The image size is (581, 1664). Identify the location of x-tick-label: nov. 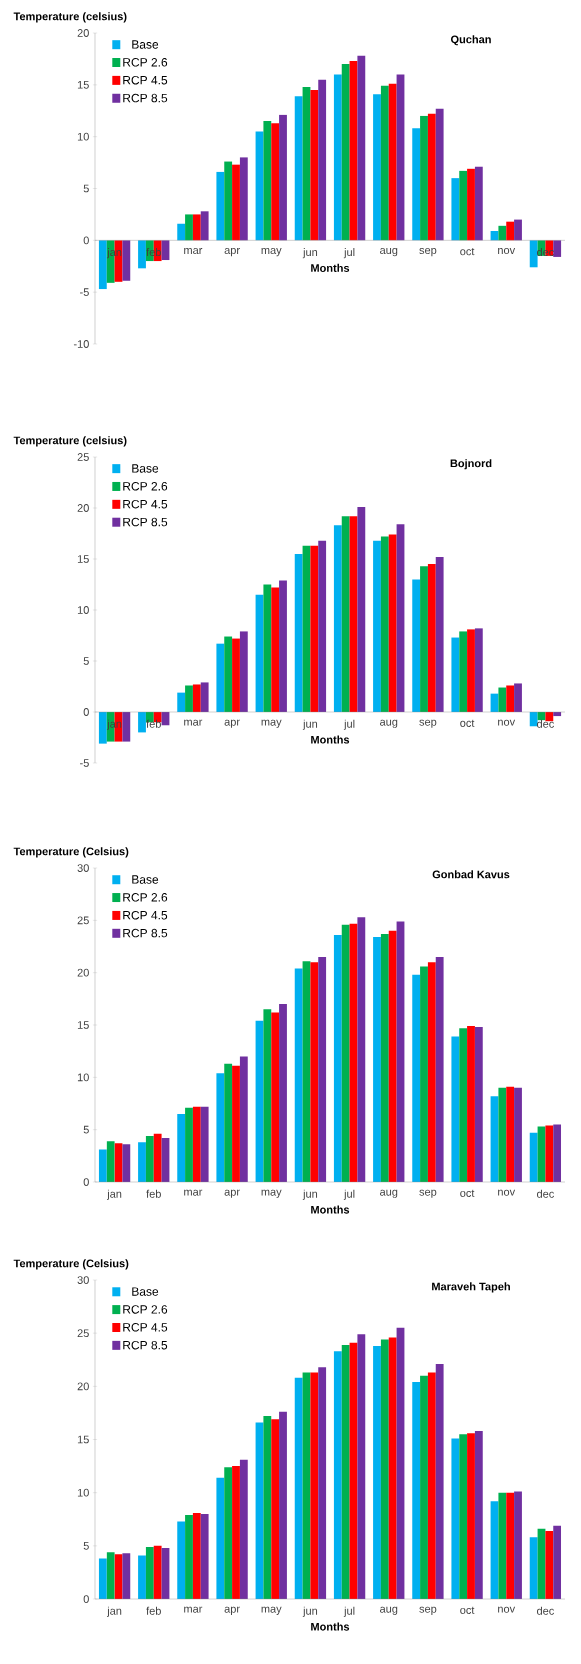
(507, 722).